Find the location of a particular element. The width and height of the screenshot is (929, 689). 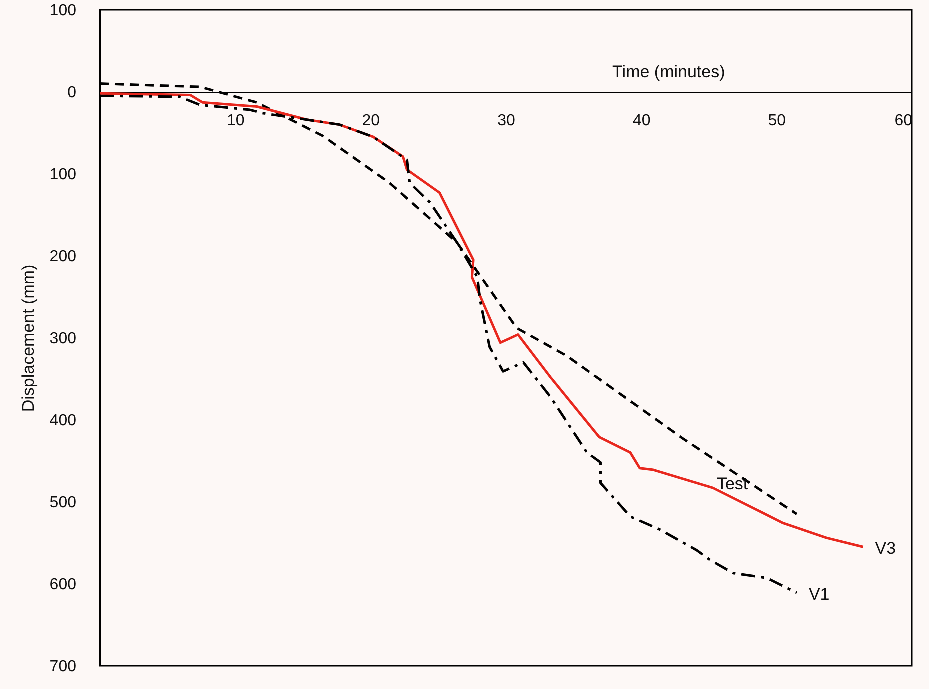

x-tick-label: 30 is located at coordinates (507, 121).